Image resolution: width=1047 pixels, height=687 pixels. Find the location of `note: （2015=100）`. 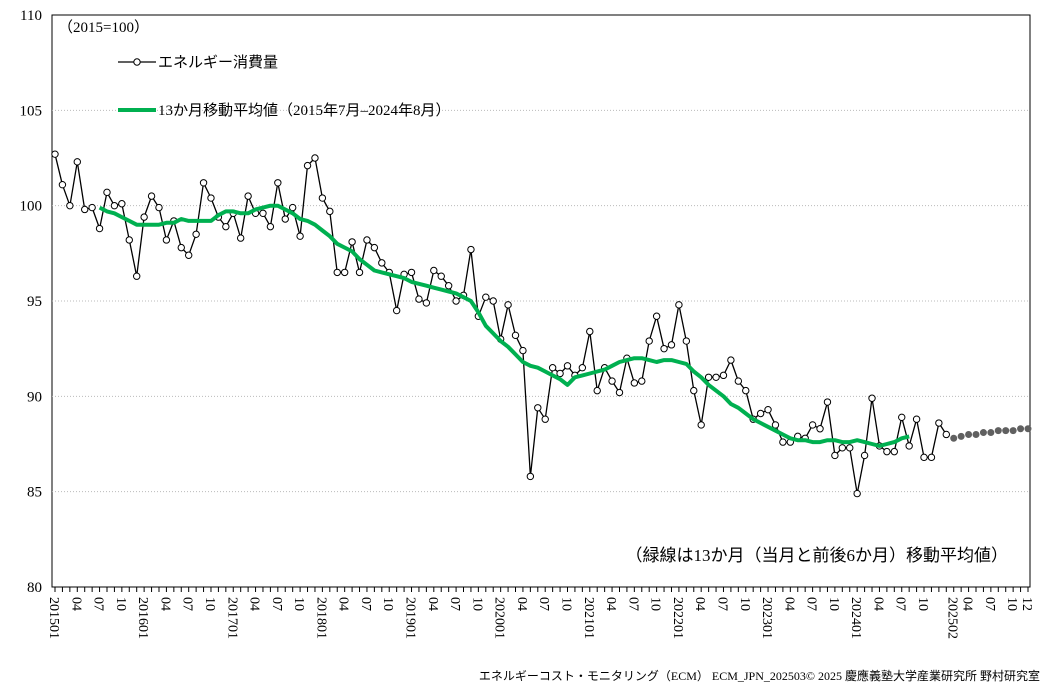

note: （2015=100） is located at coordinates (103, 27).